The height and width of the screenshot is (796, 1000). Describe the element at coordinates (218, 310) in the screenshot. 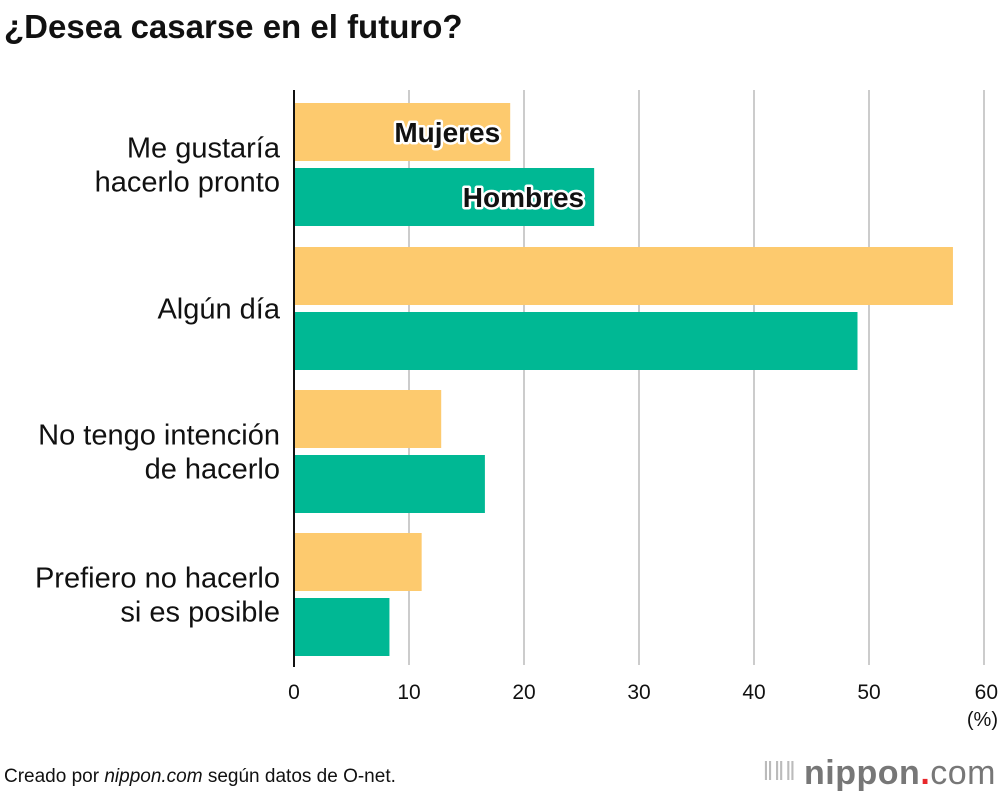

I see `category-label: Algún día` at that location.